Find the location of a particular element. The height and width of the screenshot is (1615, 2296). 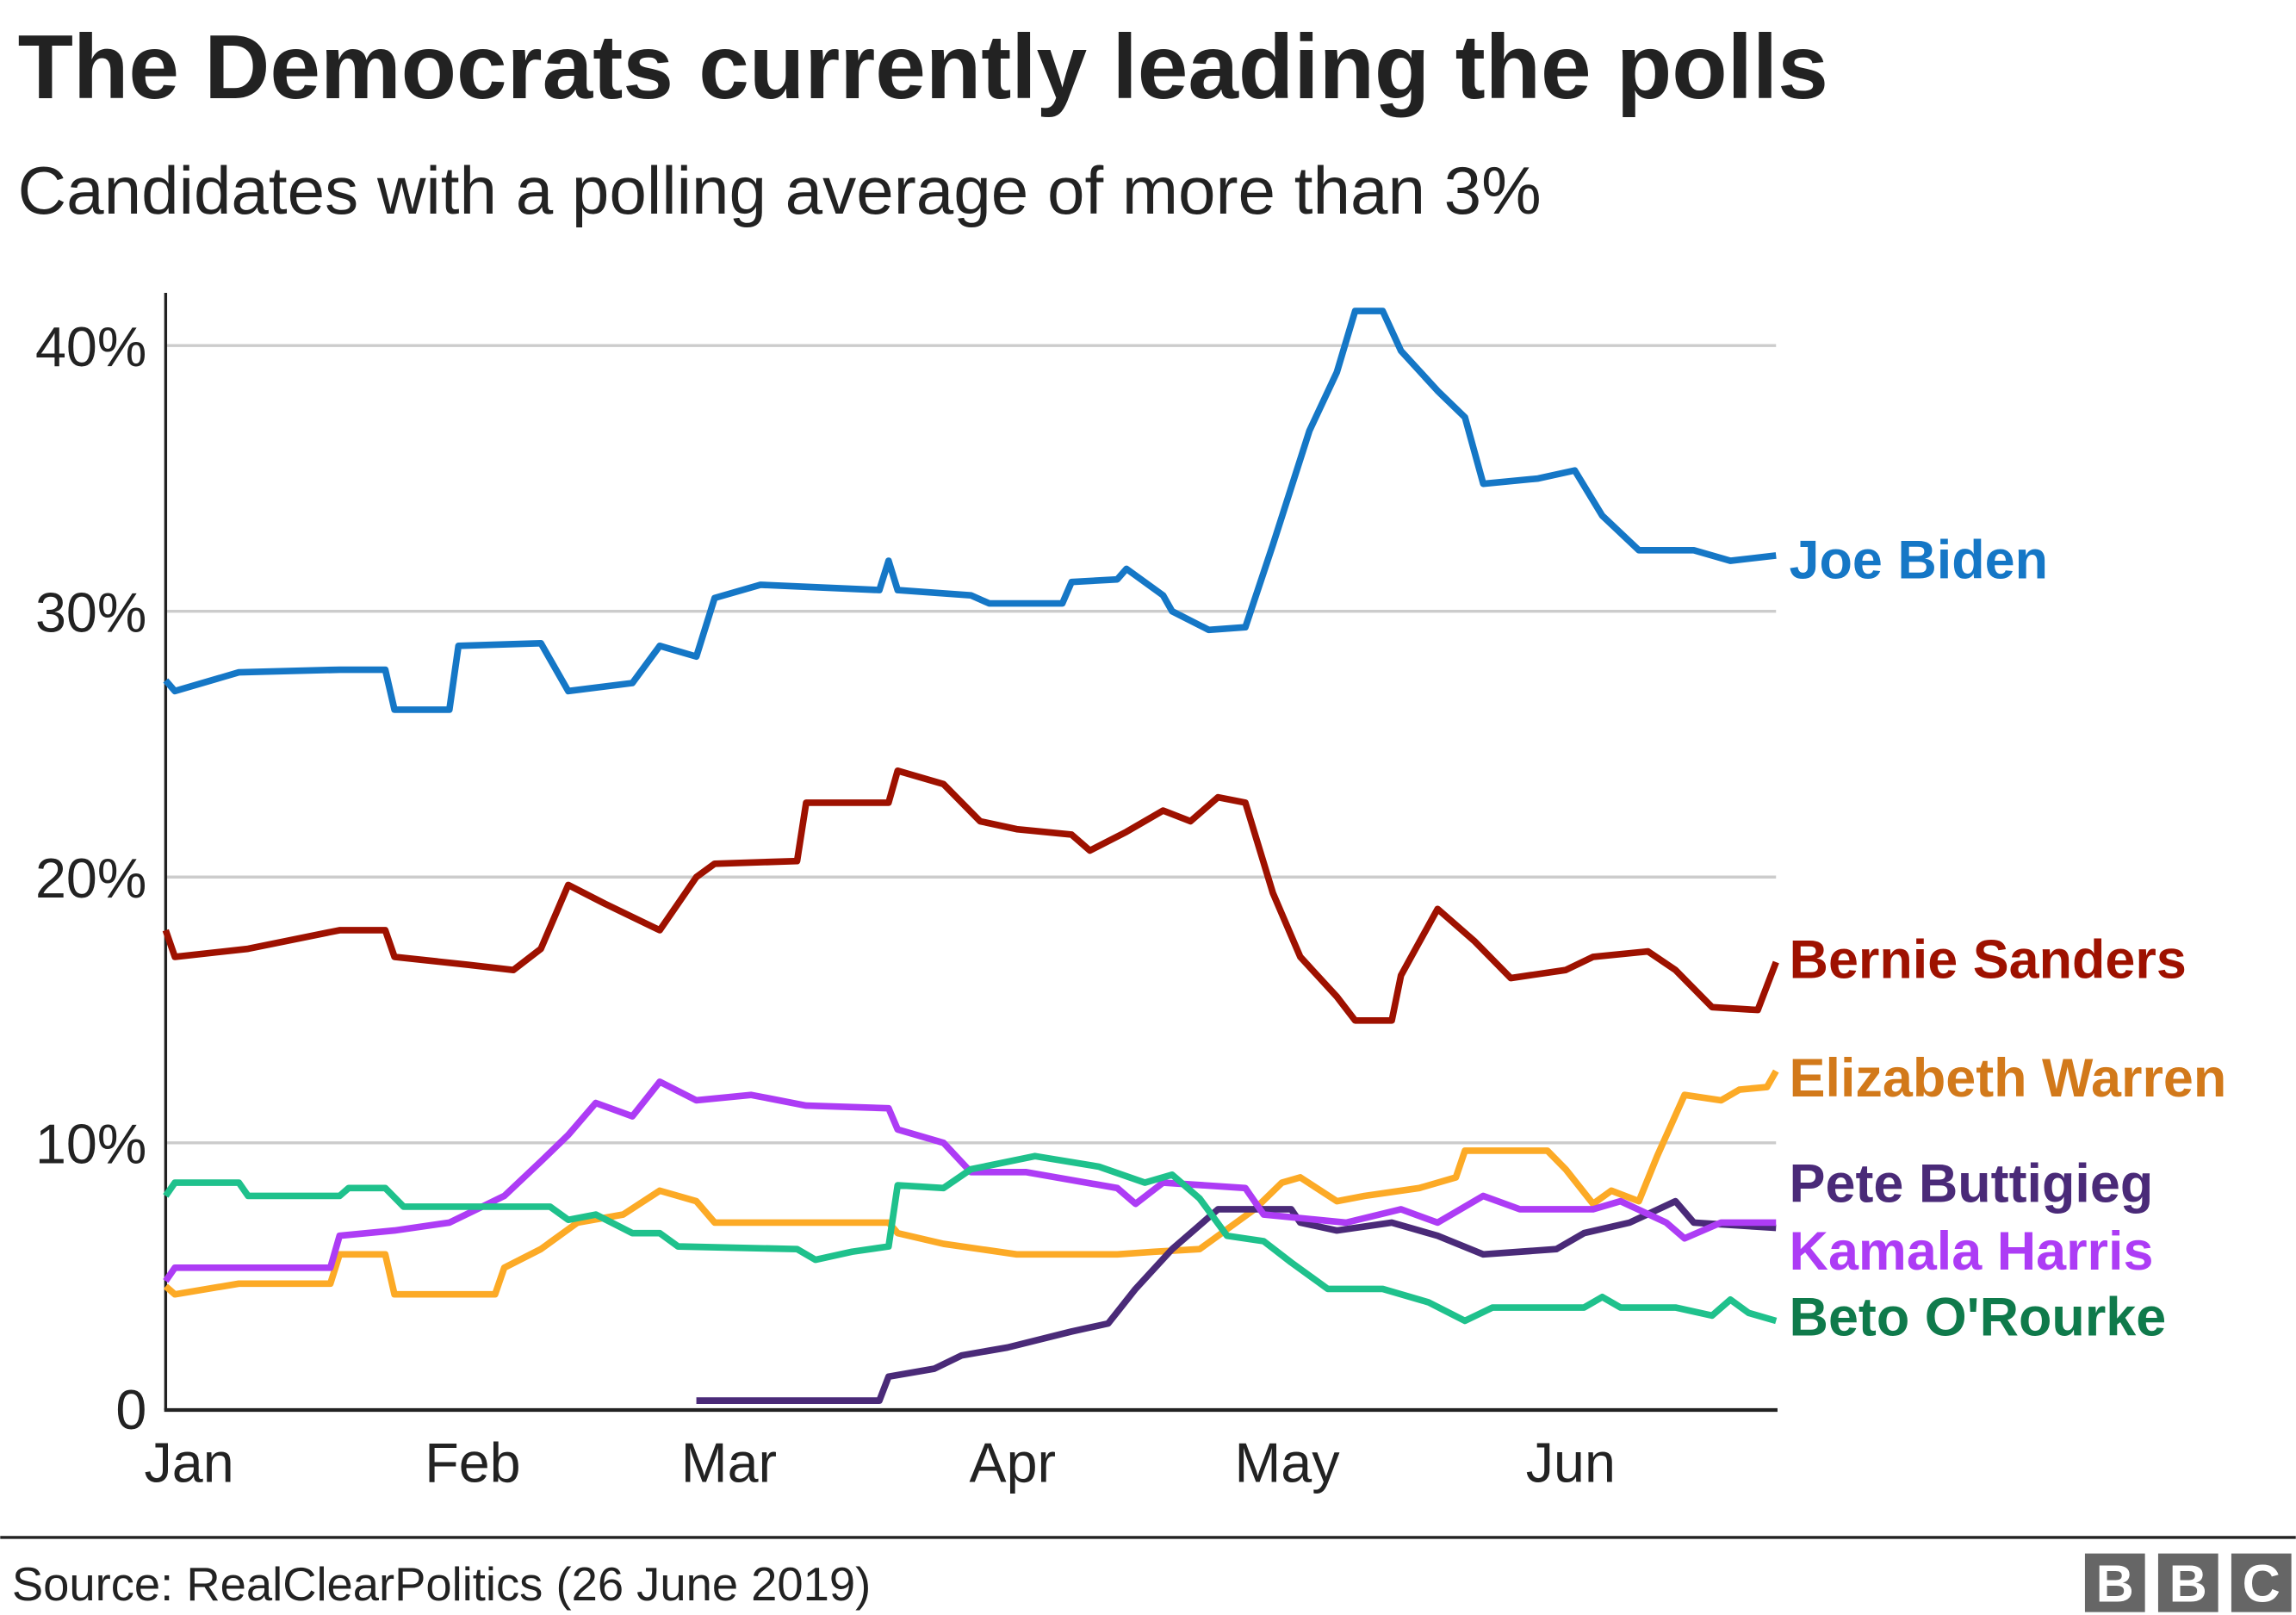

y-tick-label: 40% is located at coordinates (90, 347).